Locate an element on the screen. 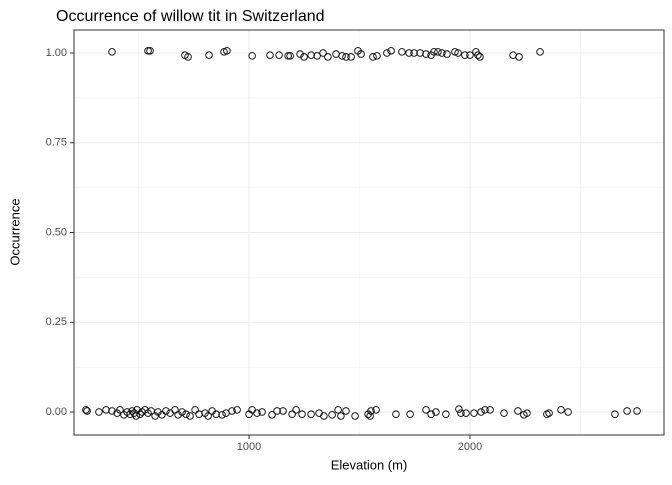 This screenshot has width=672, height=485. chart-title: Occurrence of willow tit in Switzerland is located at coordinates (190, 16).